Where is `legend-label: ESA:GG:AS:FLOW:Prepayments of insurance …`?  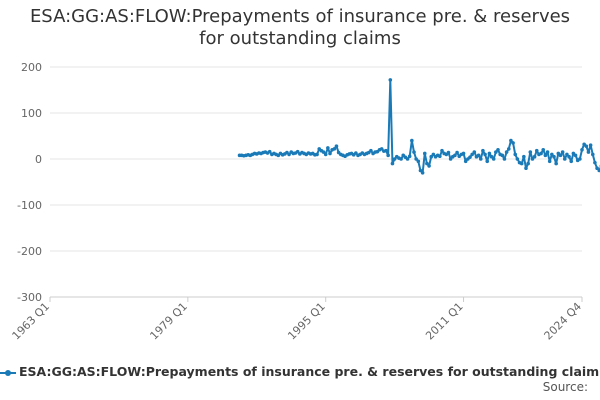 legend-label: ESA:GG:AS:FLOW:Prepayments of insurance … is located at coordinates (309, 371).